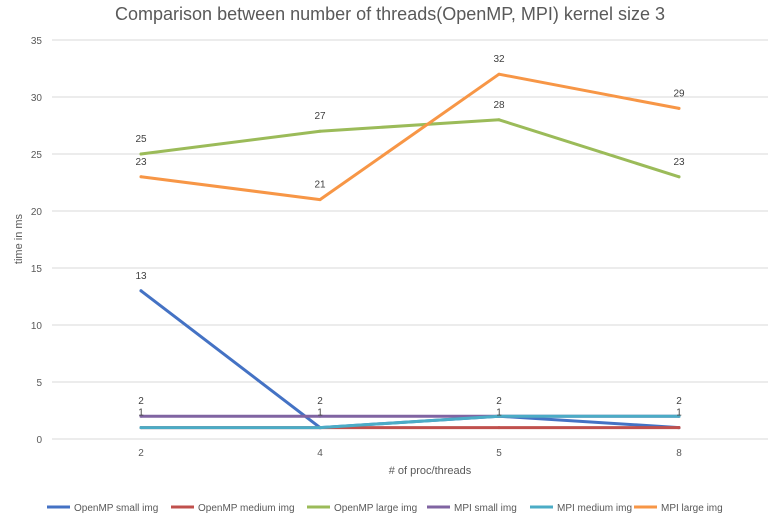 The width and height of the screenshot is (780, 524). What do you see at coordinates (37, 155) in the screenshot?
I see `y-tick-label: 25` at bounding box center [37, 155].